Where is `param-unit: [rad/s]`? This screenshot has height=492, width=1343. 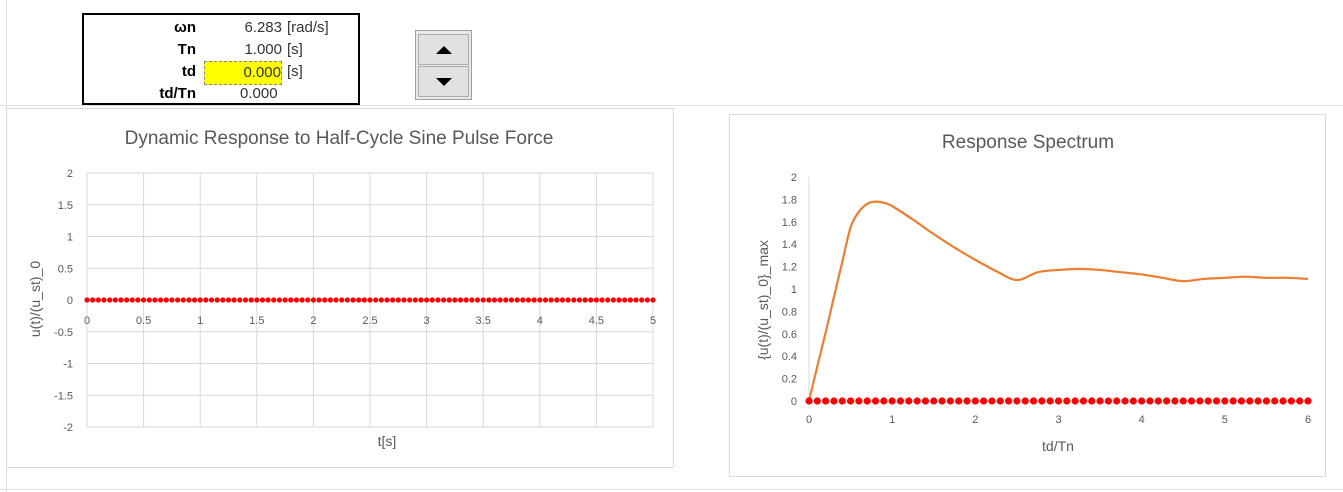
param-unit: [rad/s] is located at coordinates (308, 27).